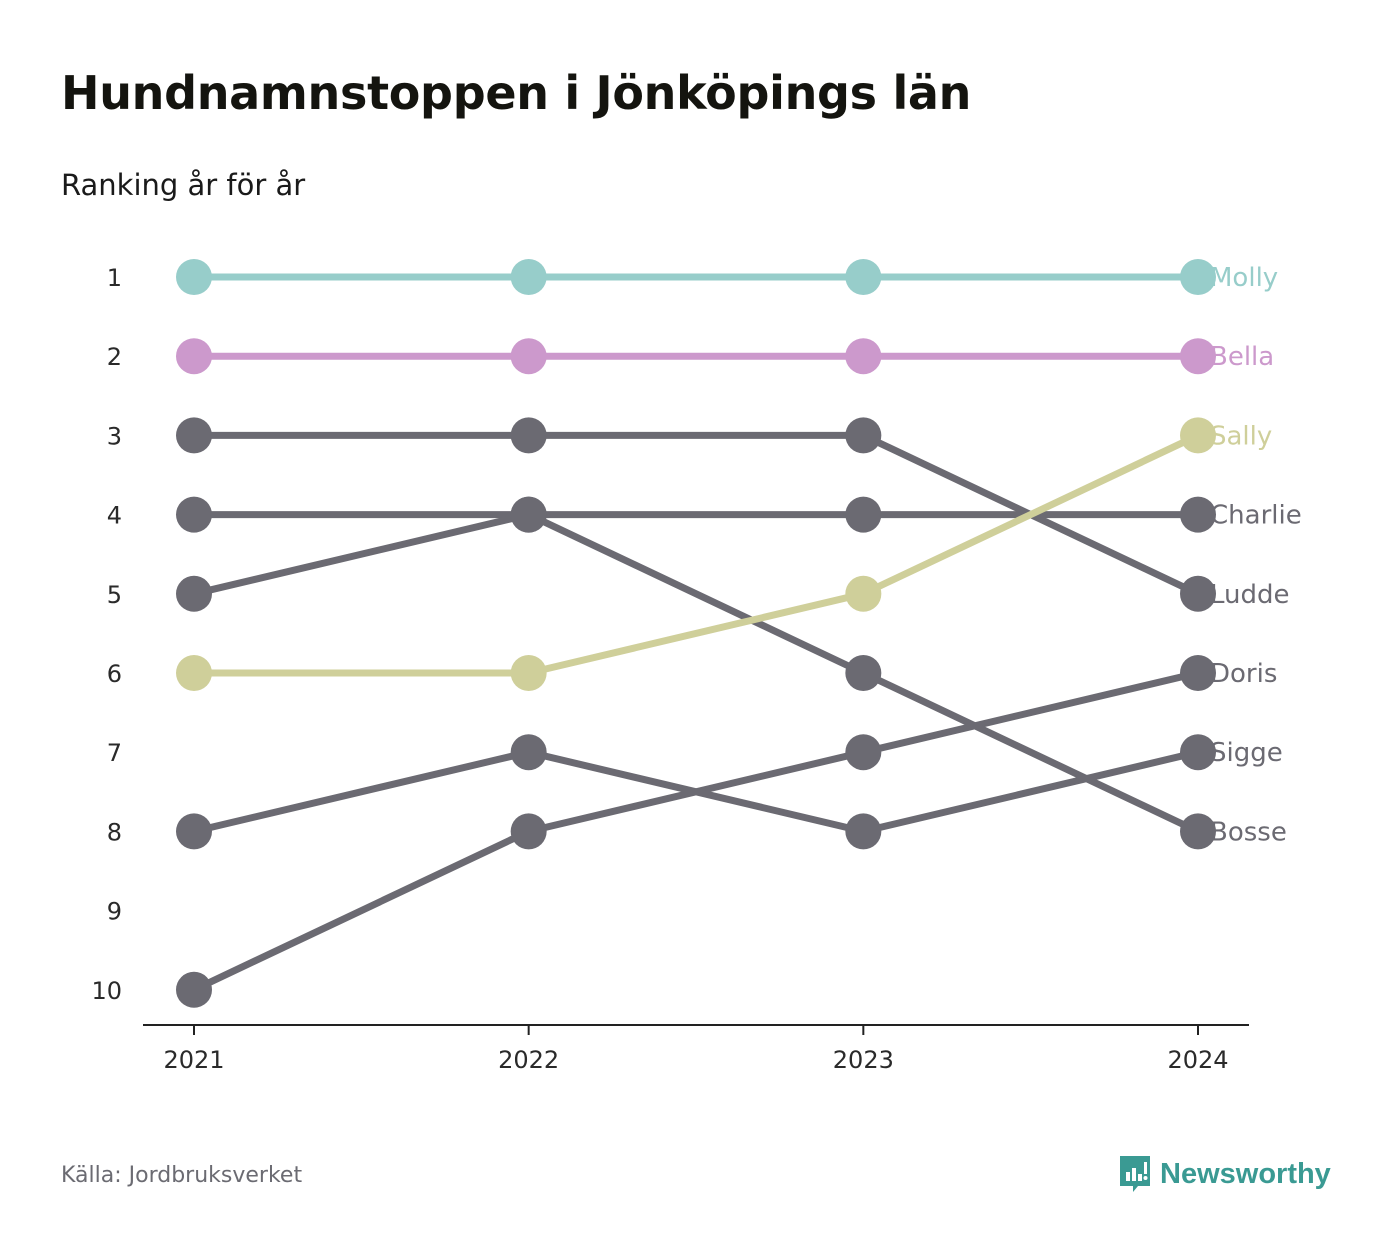 This screenshot has height=1258, width=1400. I want to click on series-line-sigge, so click(696, 791).